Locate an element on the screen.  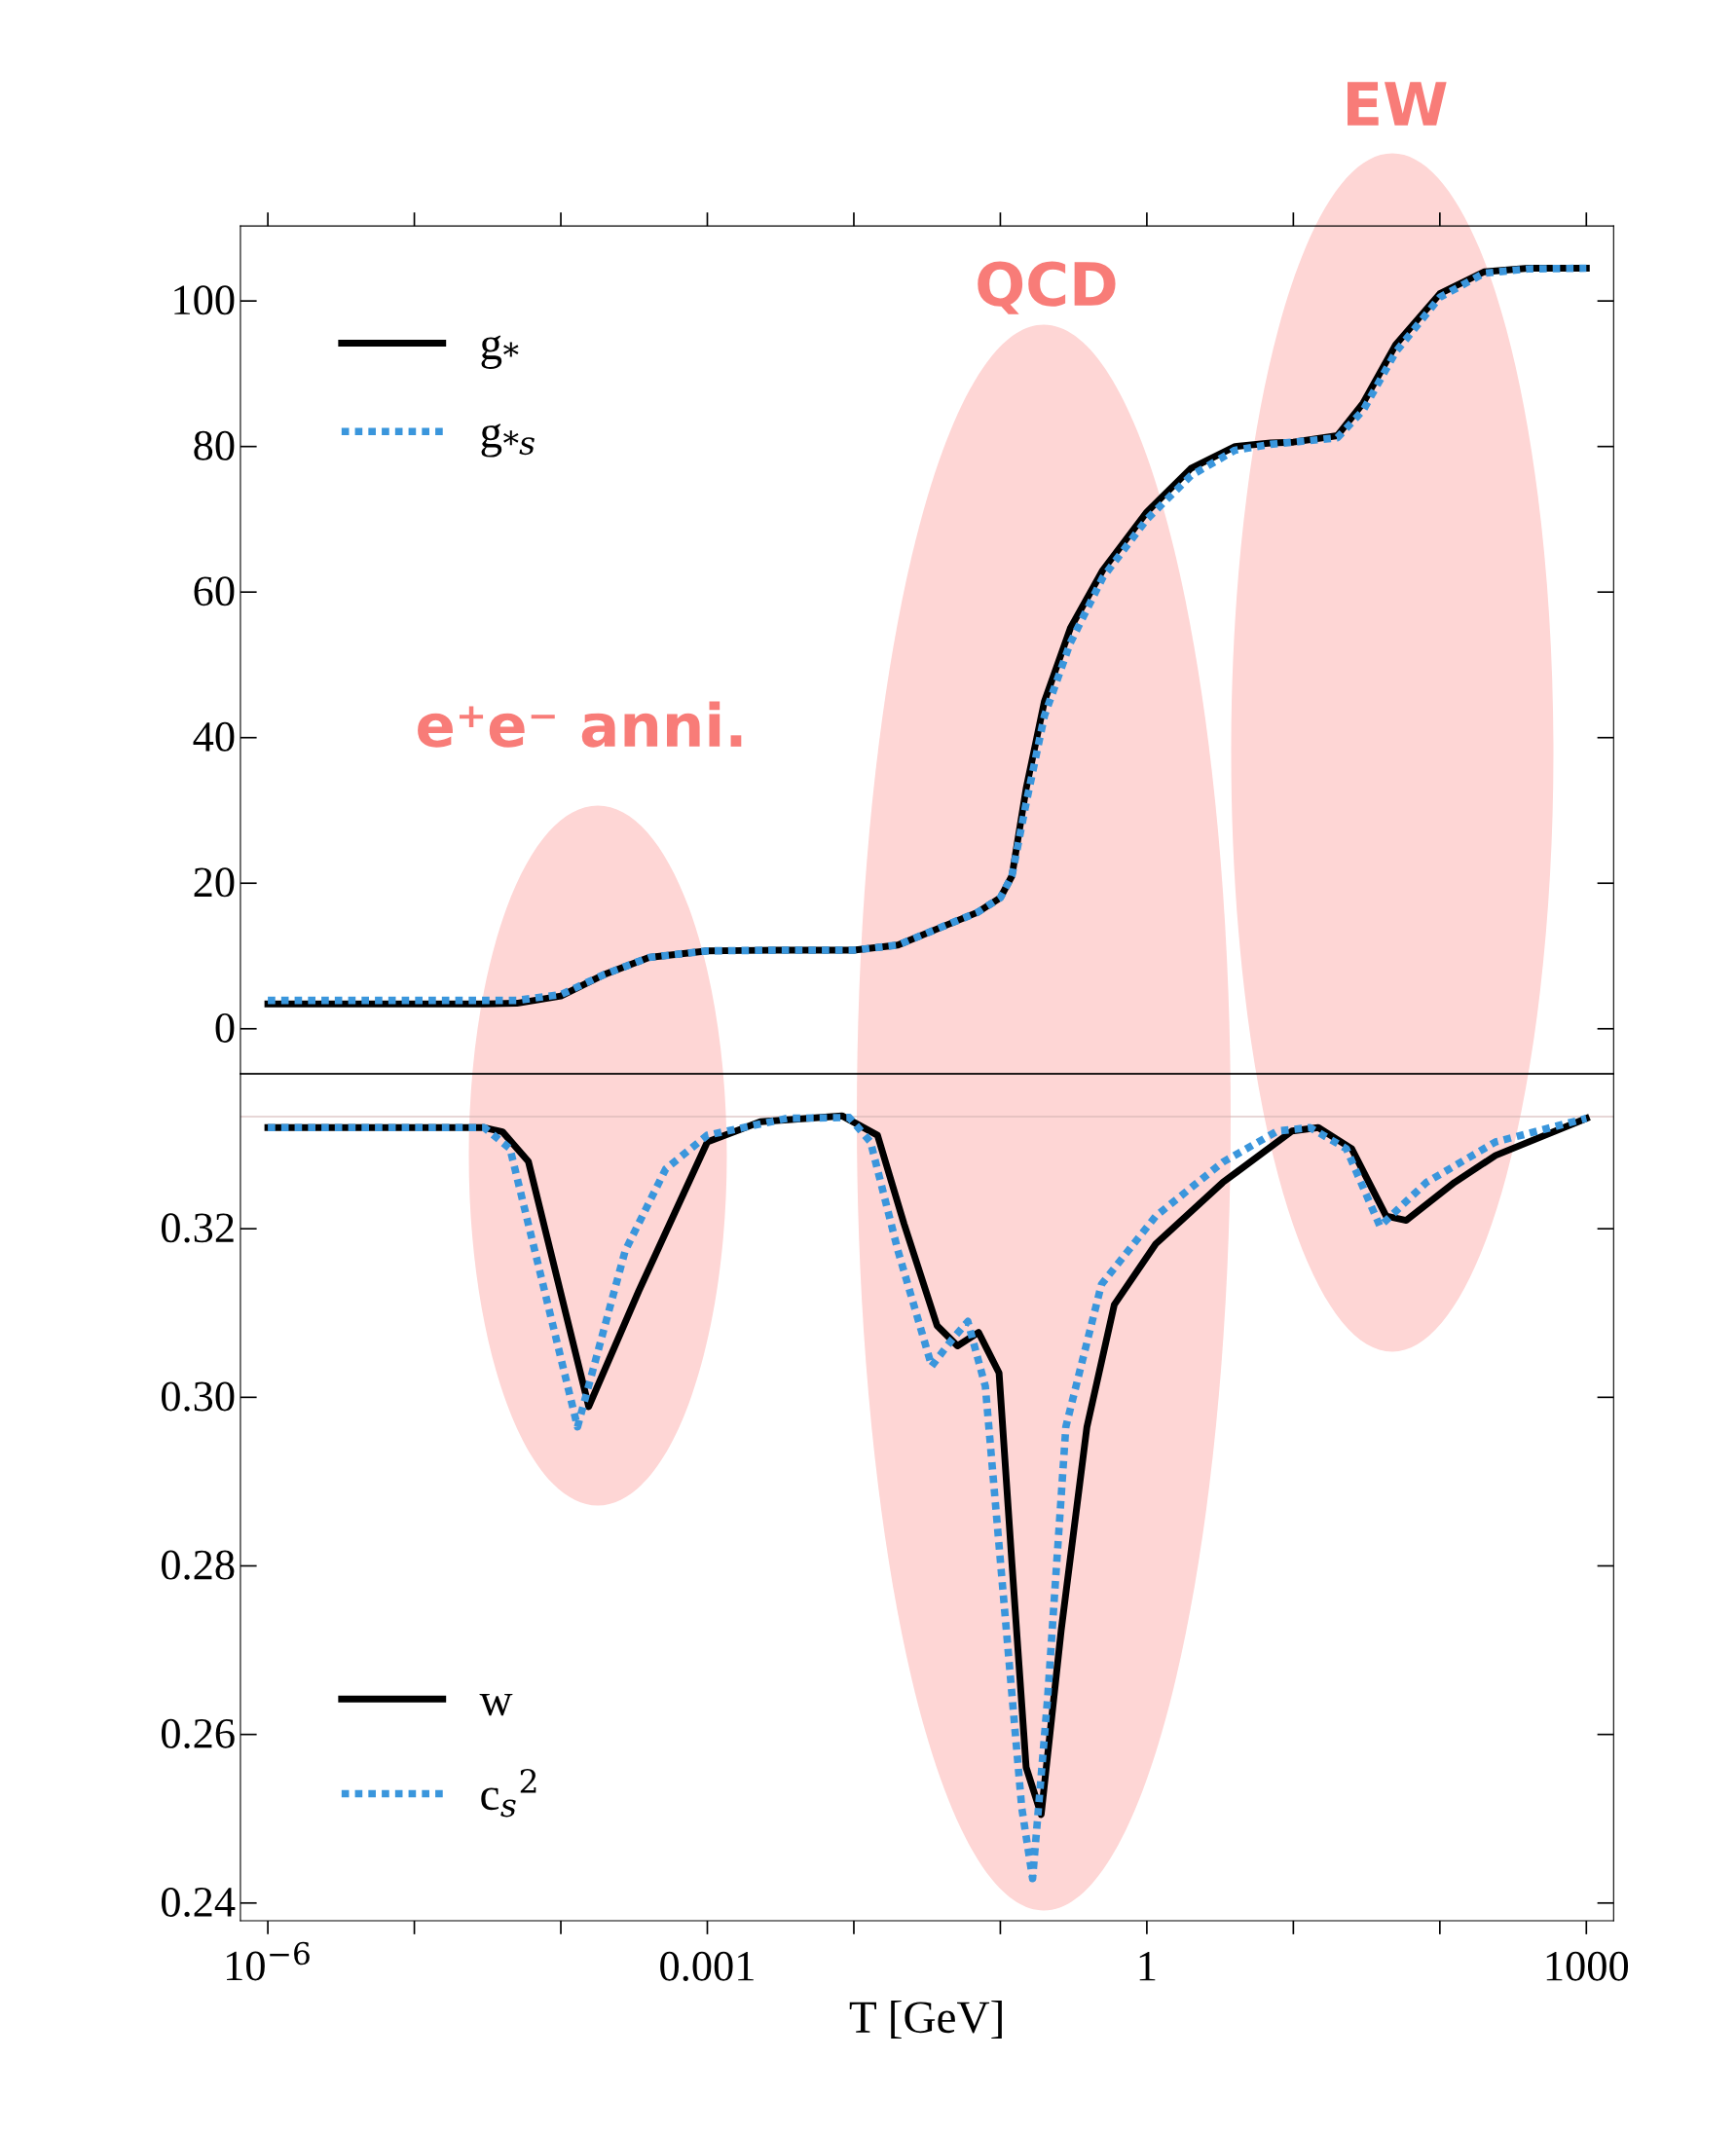
y-tick-label: 0.32 is located at coordinates (198, 1228).